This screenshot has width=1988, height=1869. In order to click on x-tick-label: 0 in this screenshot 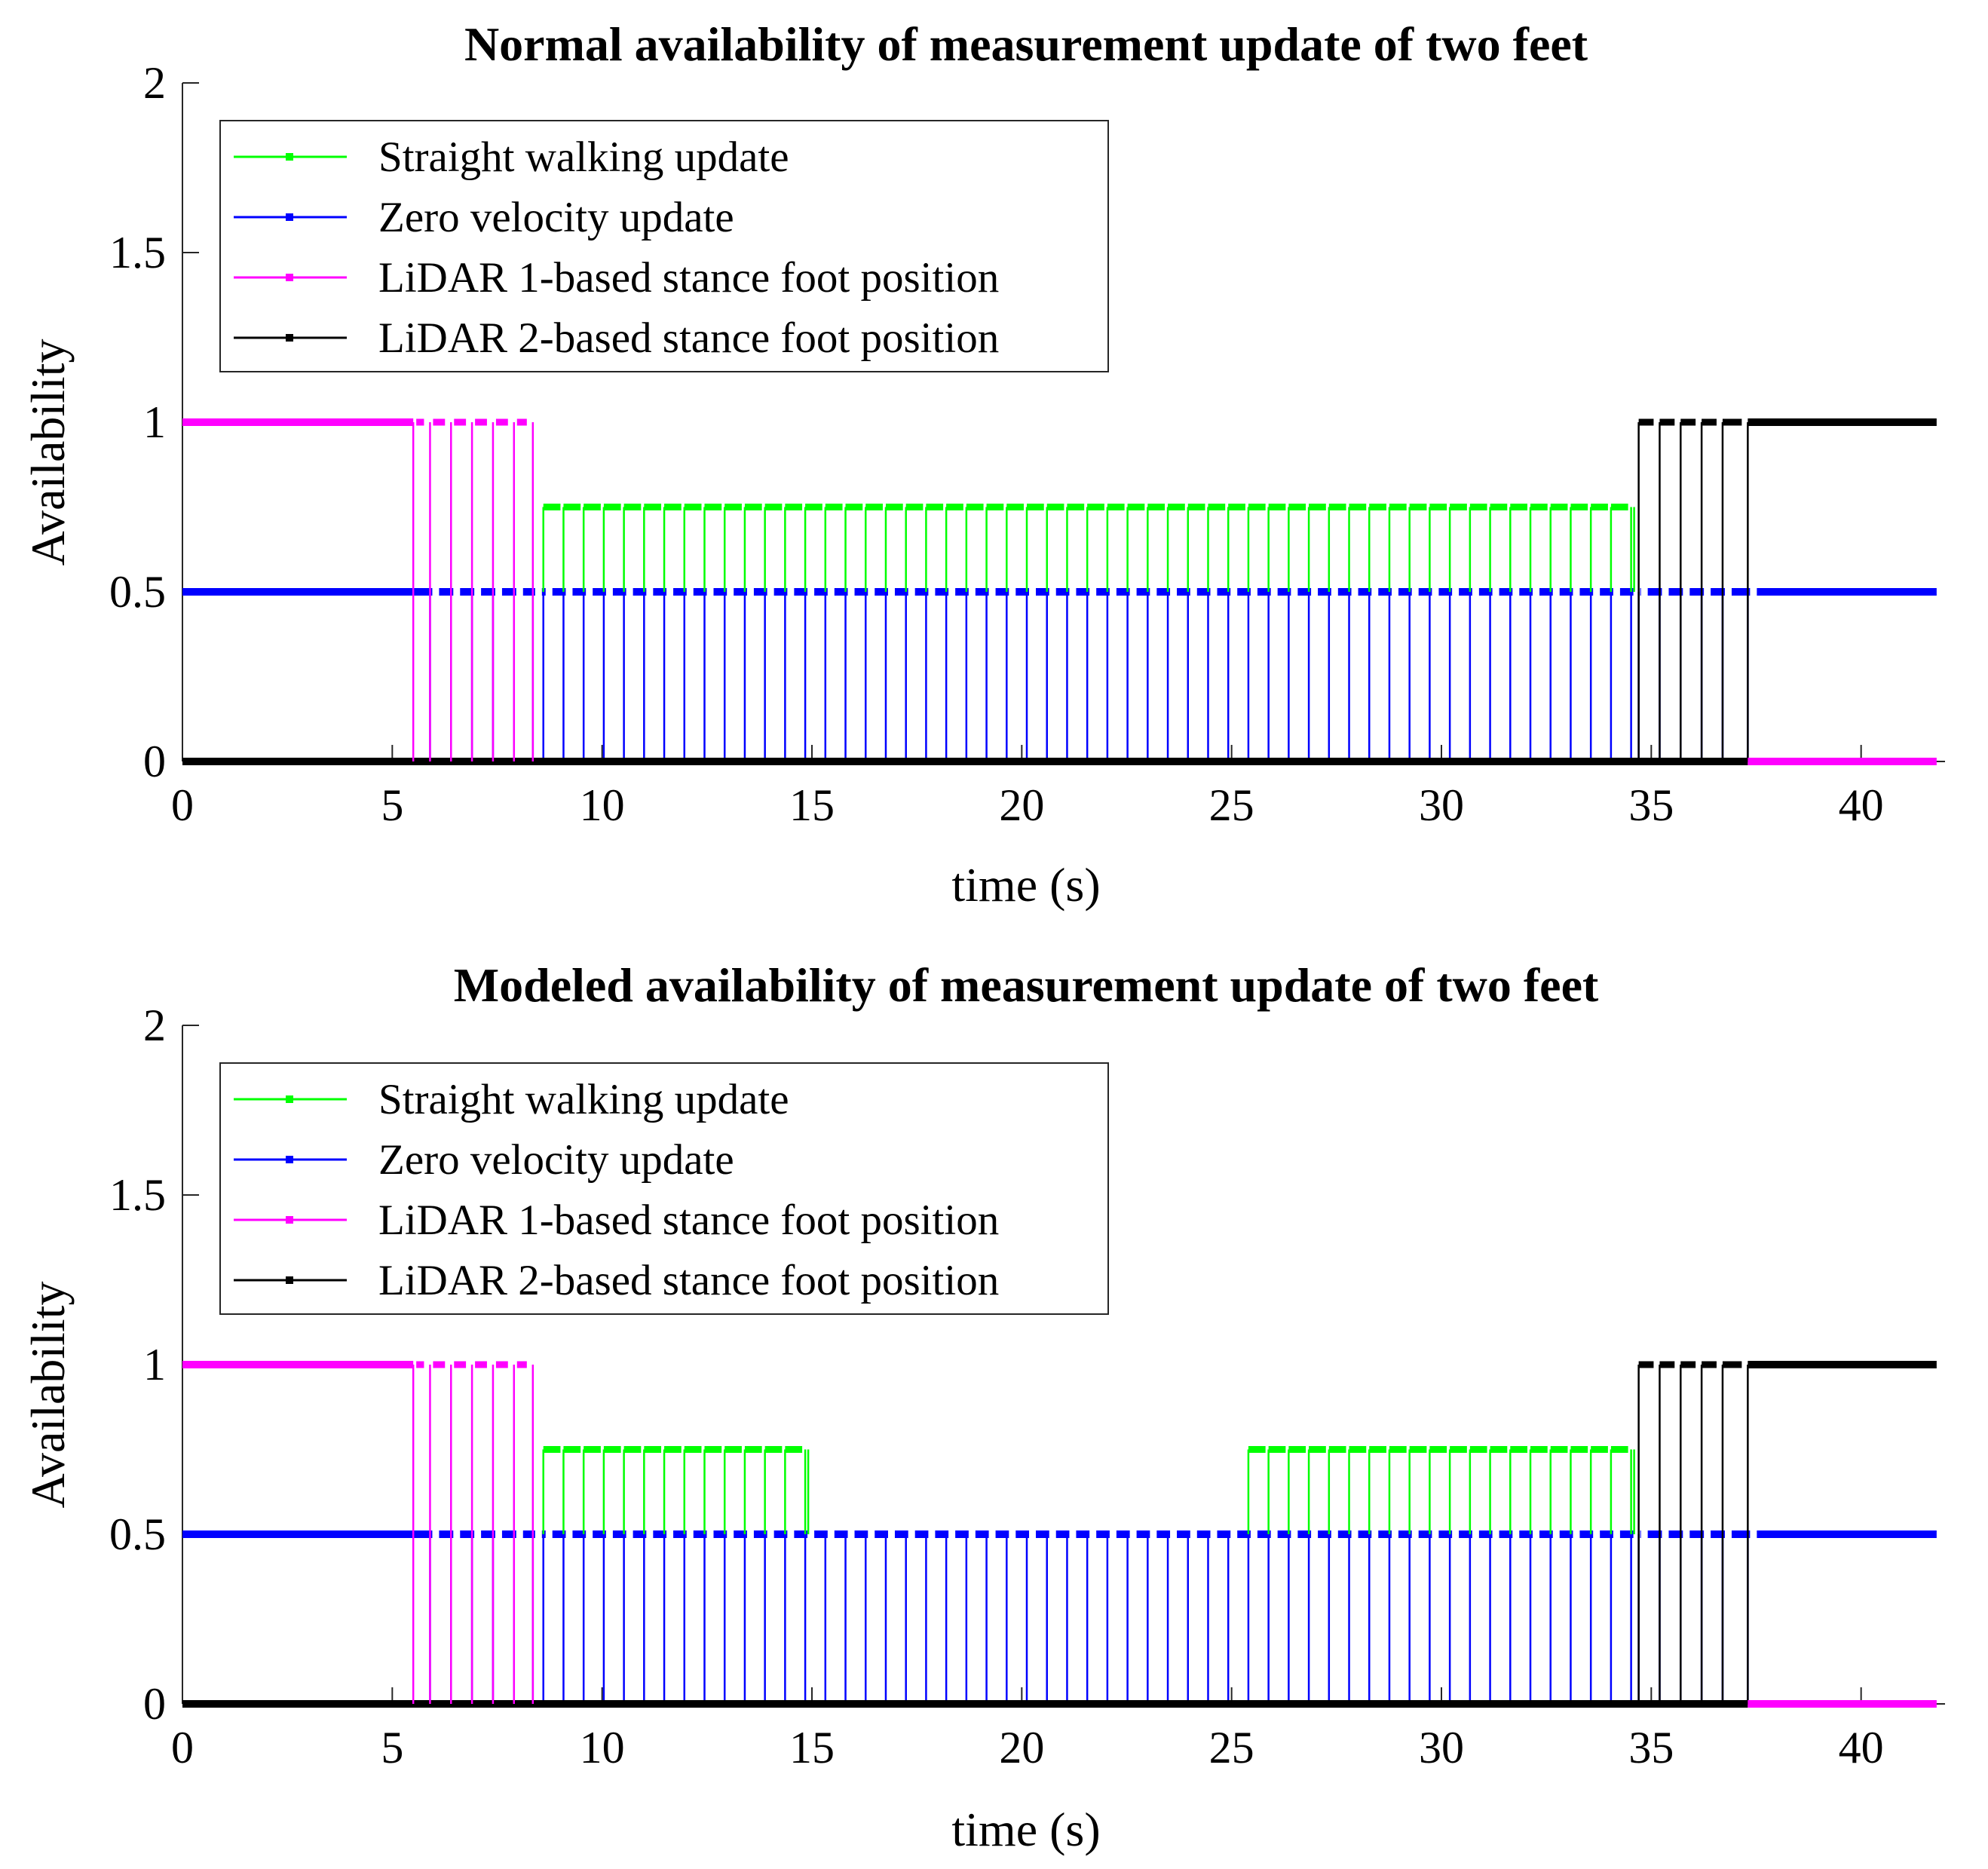, I will do `click(182, 805)`.